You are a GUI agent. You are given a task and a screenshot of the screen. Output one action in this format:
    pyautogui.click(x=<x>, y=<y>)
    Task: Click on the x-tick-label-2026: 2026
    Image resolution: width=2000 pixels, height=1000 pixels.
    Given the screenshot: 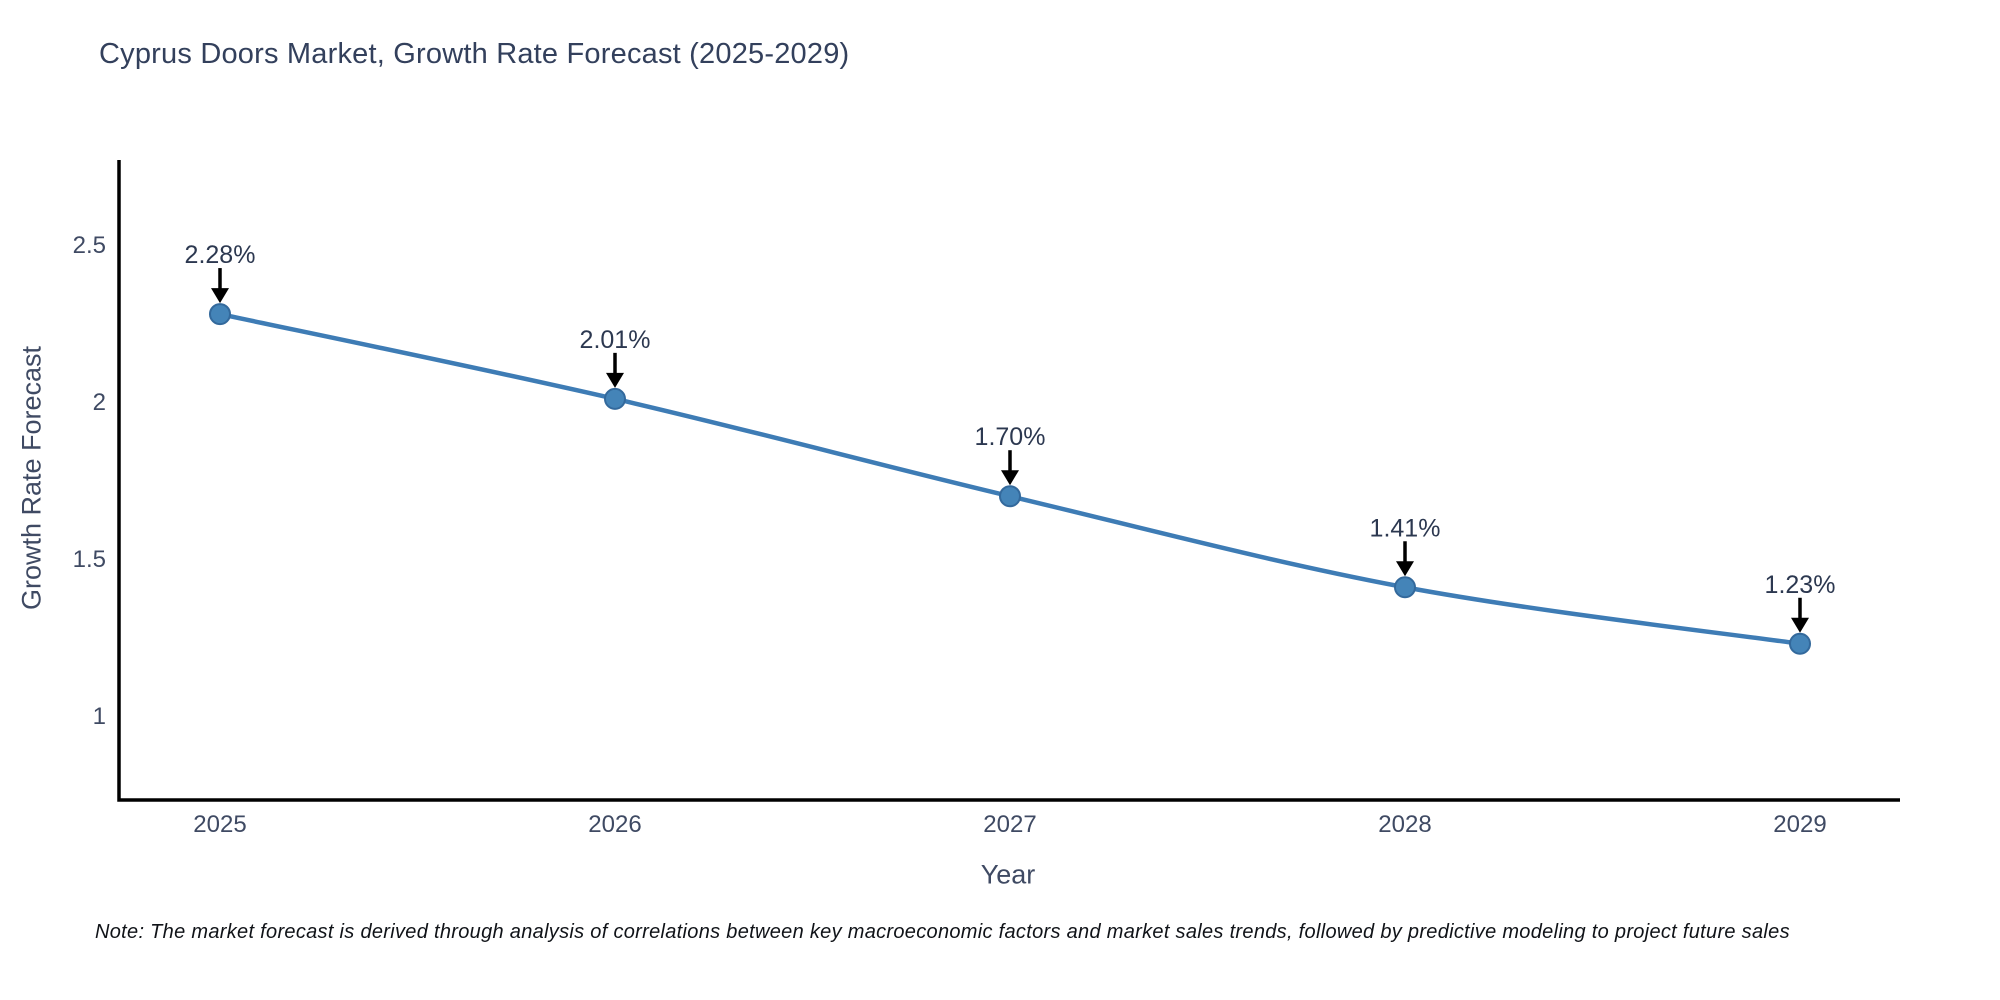 What is the action you would take?
    pyautogui.click(x=614, y=824)
    